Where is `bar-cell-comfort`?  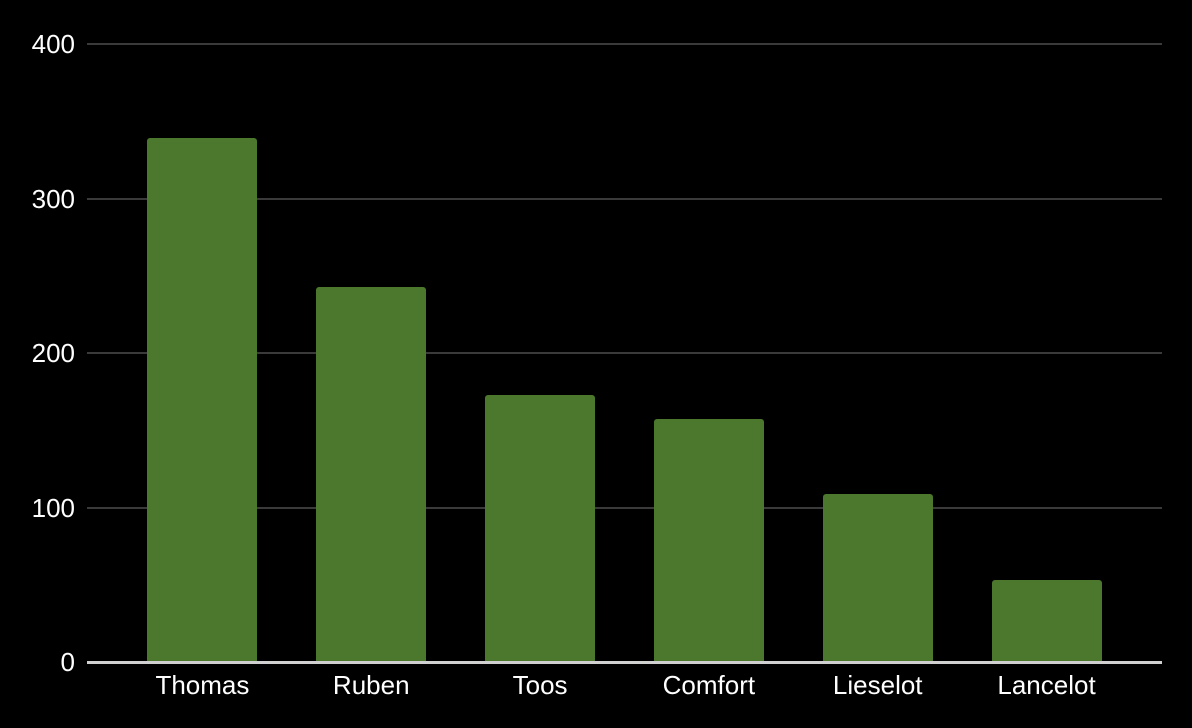 bar-cell-comfort is located at coordinates (708, 353).